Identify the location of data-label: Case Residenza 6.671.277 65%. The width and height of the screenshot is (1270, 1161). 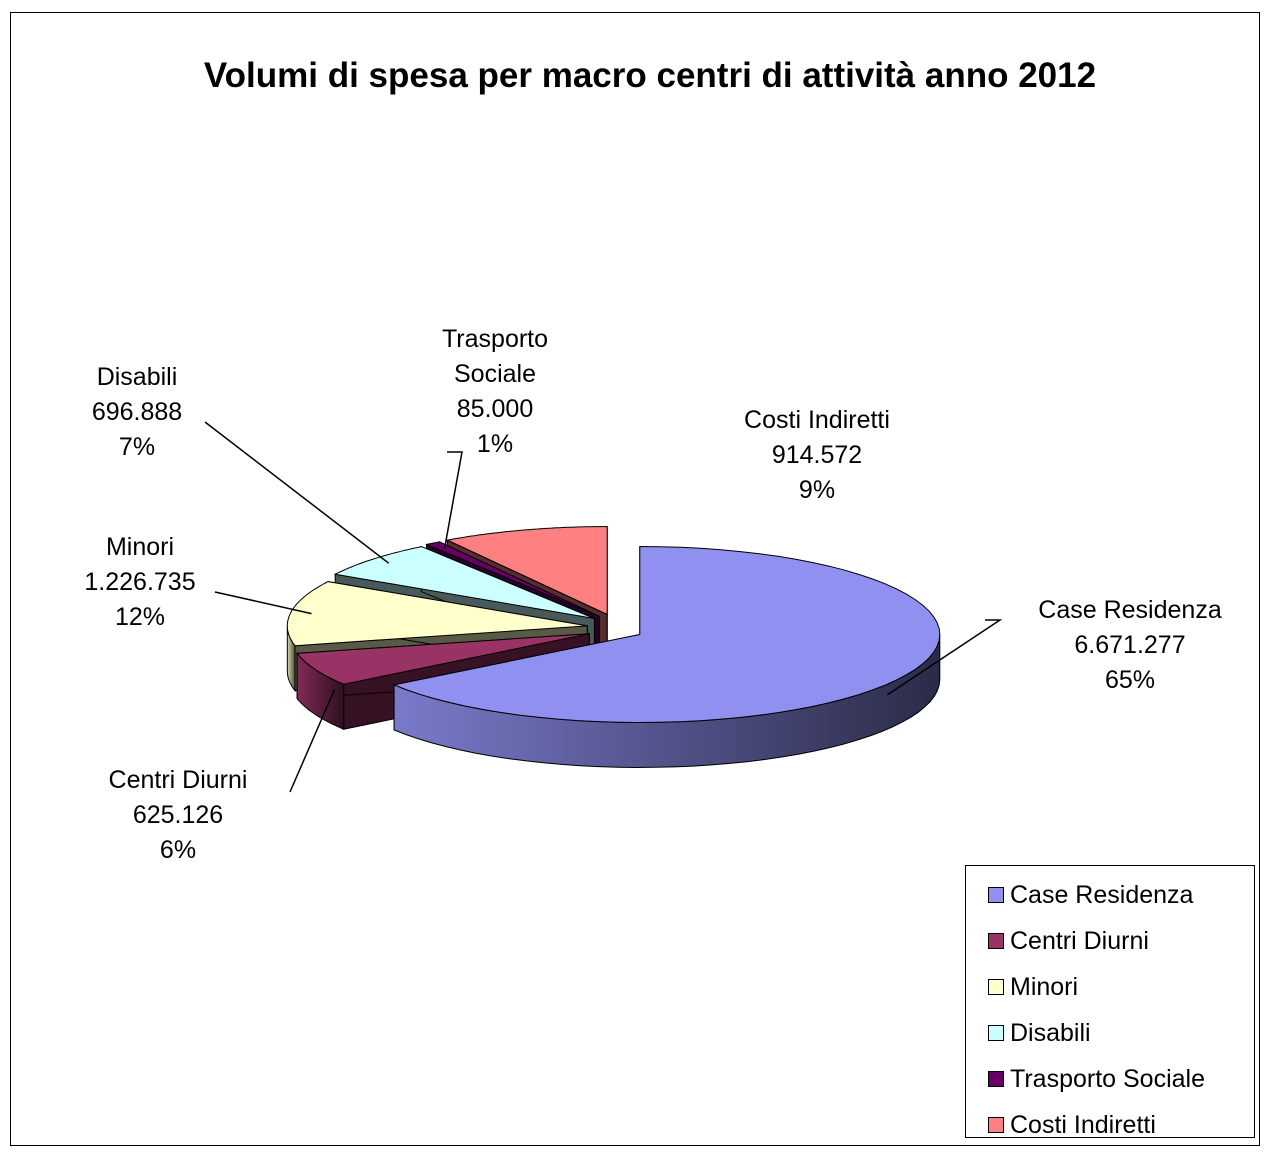
(1130, 645).